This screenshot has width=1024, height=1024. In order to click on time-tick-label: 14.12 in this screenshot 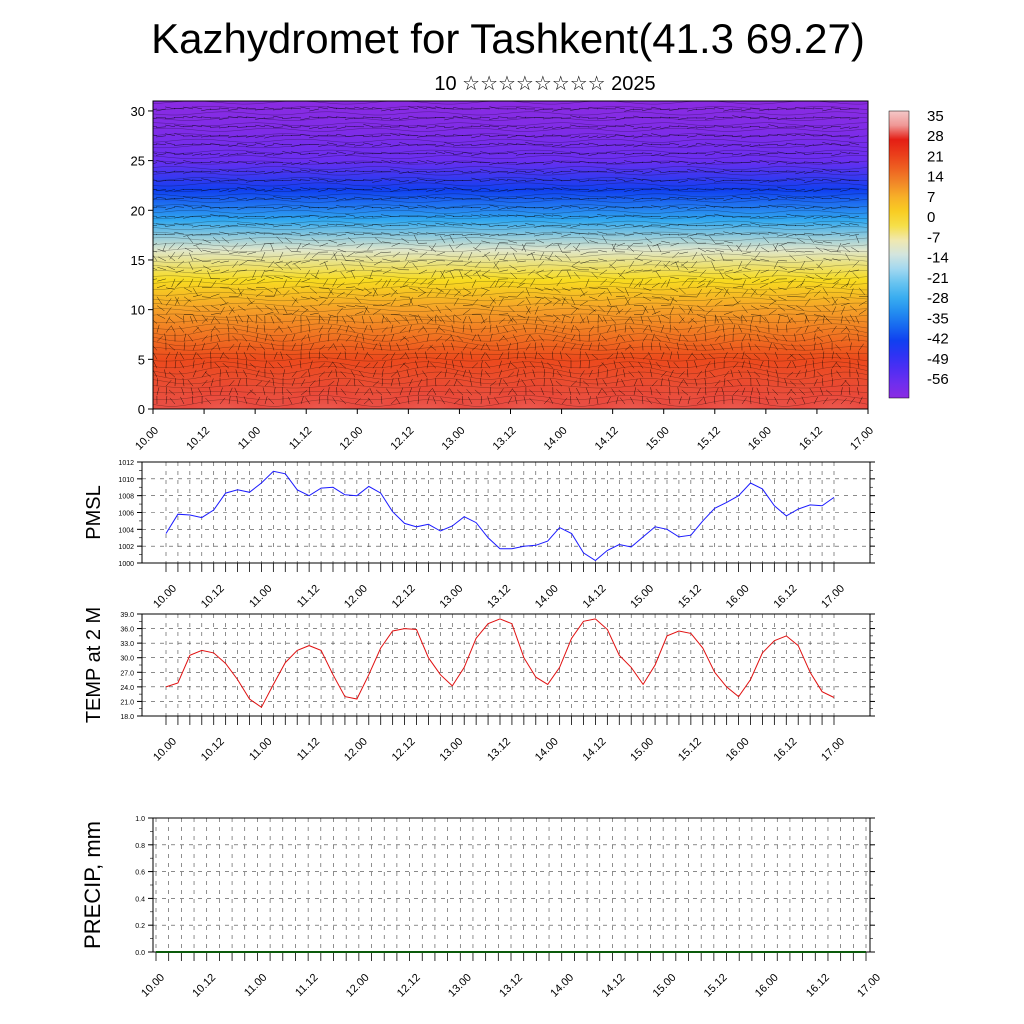, I will do `click(607, 439)`.